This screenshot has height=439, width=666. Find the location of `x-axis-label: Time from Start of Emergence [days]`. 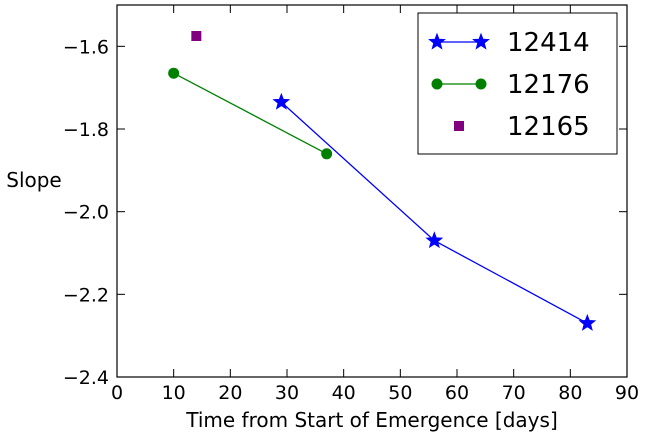

x-axis-label: Time from Start of Emergence [days] is located at coordinates (371, 420).